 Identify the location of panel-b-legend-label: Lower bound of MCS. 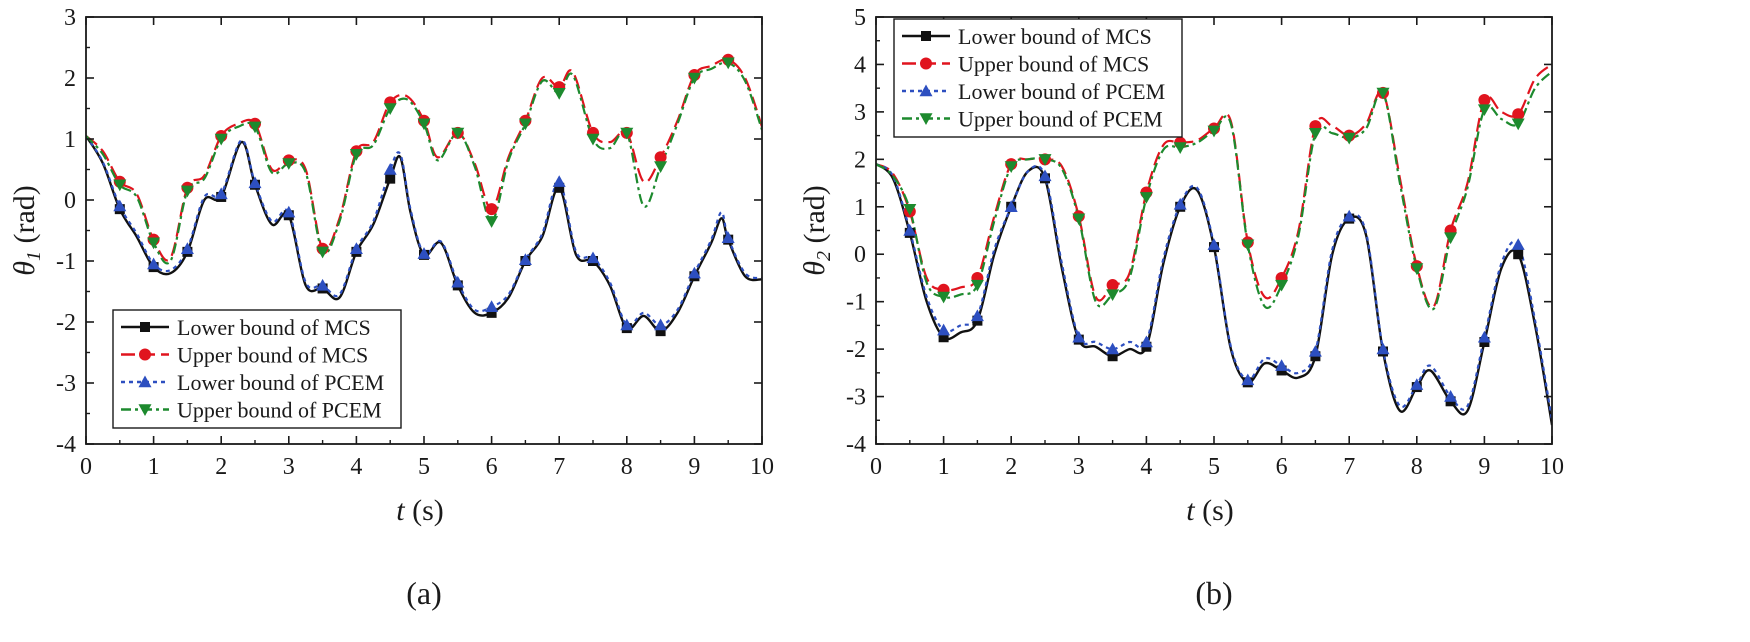
(1055, 36).